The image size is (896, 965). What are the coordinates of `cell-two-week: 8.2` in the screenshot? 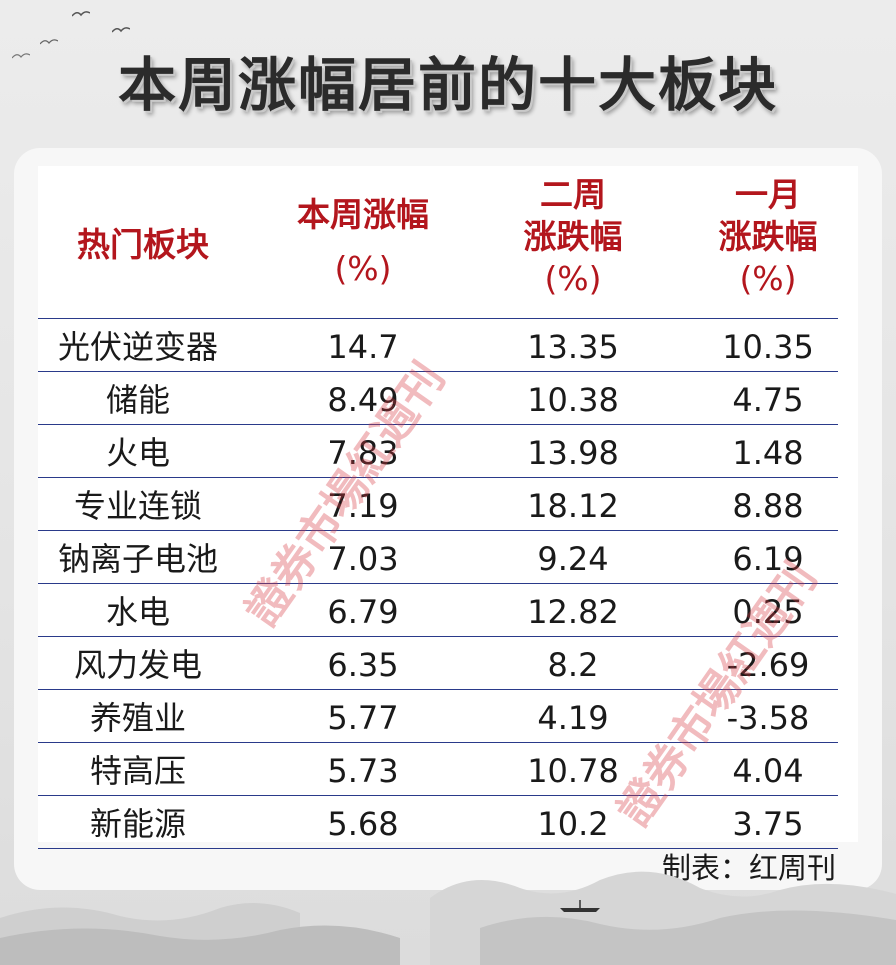 It's located at (573, 665).